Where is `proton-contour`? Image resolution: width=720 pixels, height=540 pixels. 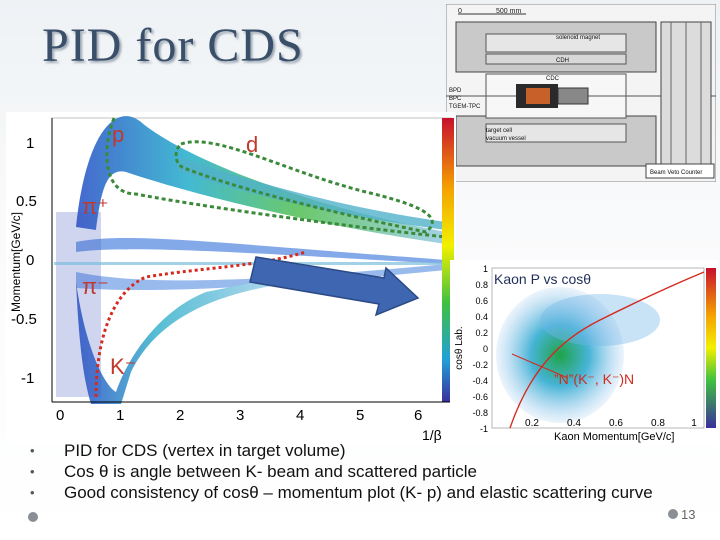
proton-contour is located at coordinates (276, 178).